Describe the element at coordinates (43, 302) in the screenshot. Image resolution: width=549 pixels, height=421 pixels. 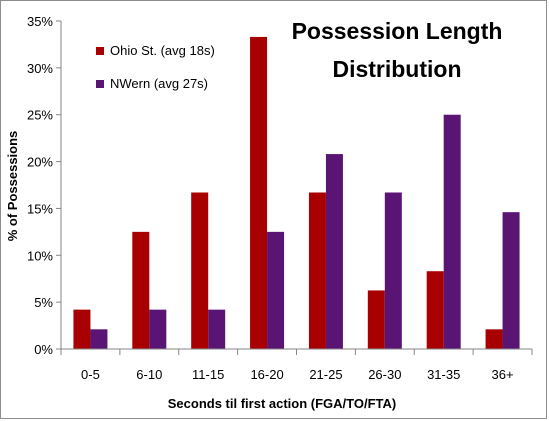
I see `y-tick-label-5: 5%` at that location.